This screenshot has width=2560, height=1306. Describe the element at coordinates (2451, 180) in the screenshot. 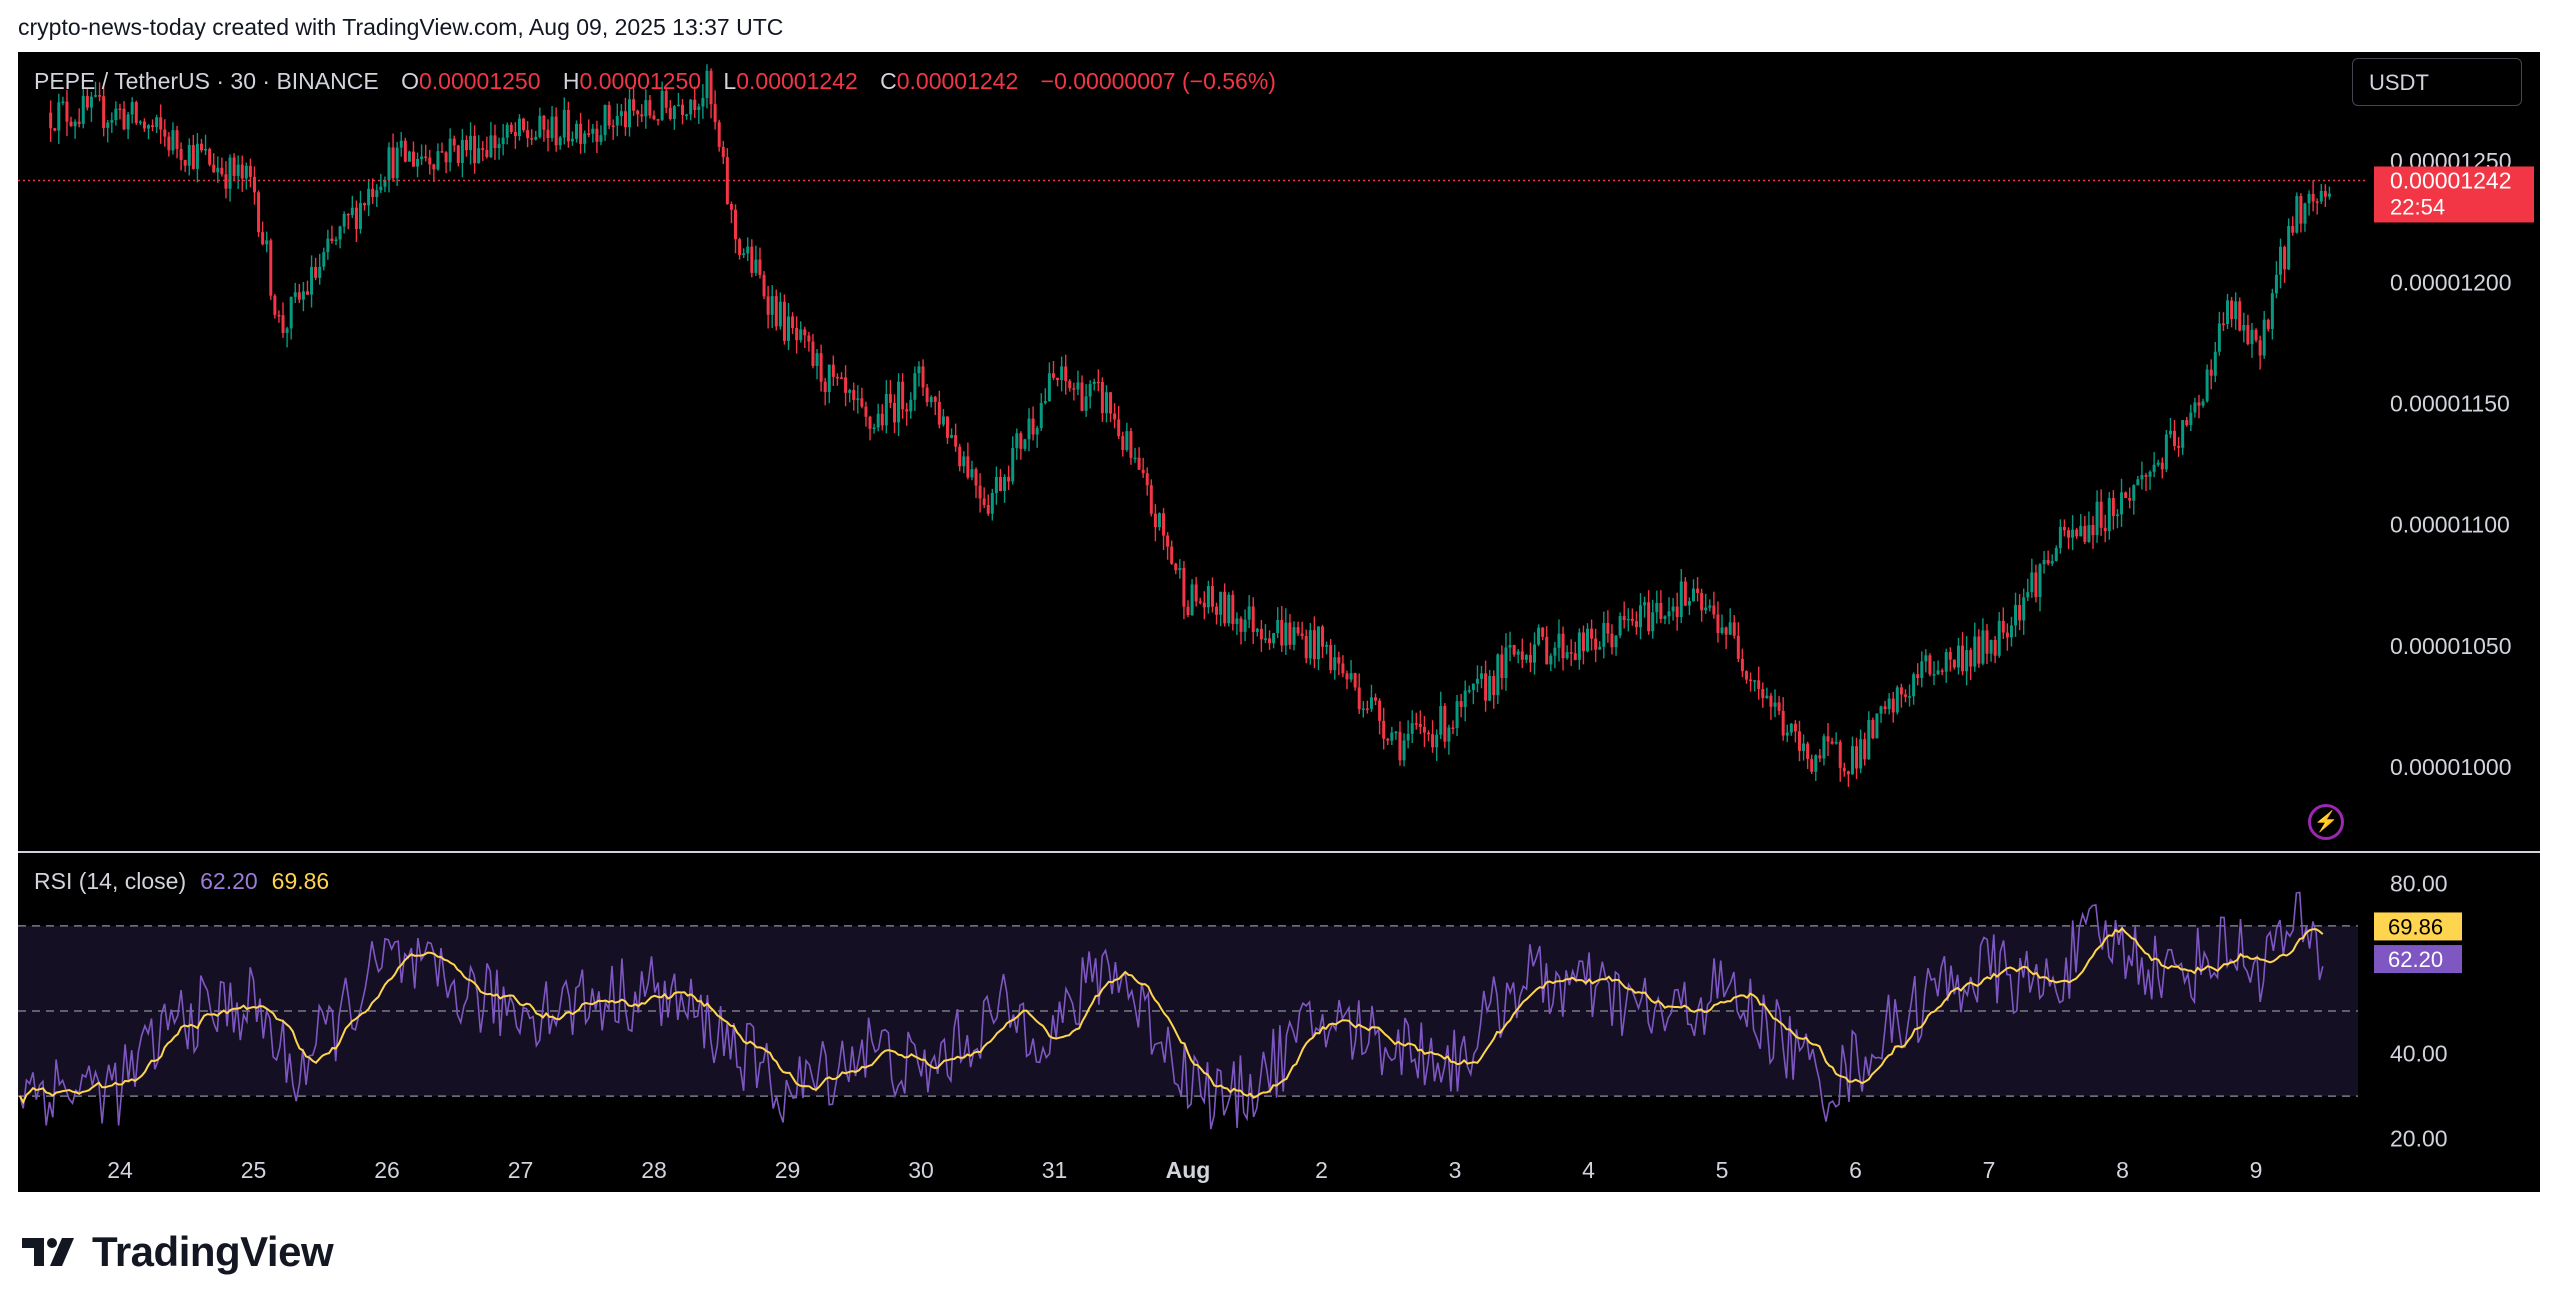

I see `price-tag-value: 0.00001242` at that location.